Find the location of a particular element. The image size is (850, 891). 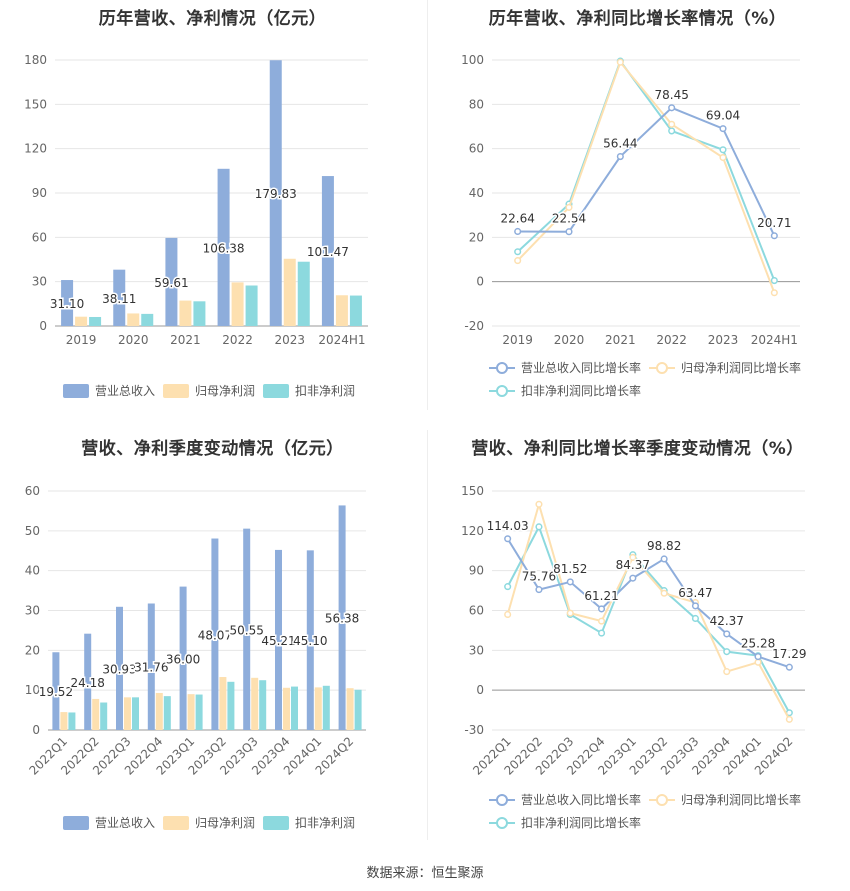

annual-bar-xtick-label: 2024H1 is located at coordinates (341, 340).